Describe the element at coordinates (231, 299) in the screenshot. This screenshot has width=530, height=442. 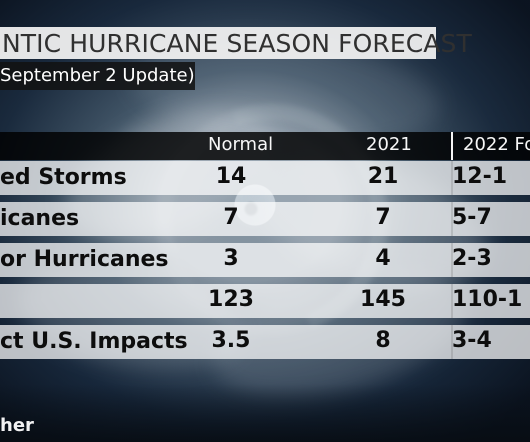
I see `normal-value: 123` at that location.